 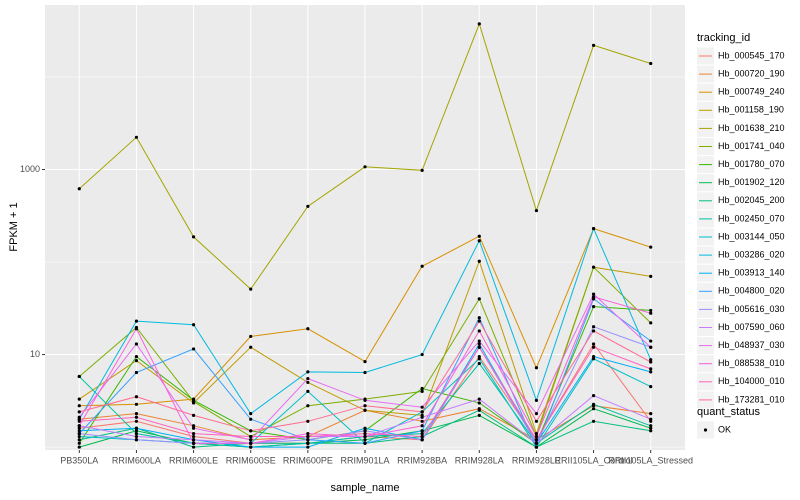 What do you see at coordinates (751, 200) in the screenshot?
I see `legend-label: Hb_002045_200` at bounding box center [751, 200].